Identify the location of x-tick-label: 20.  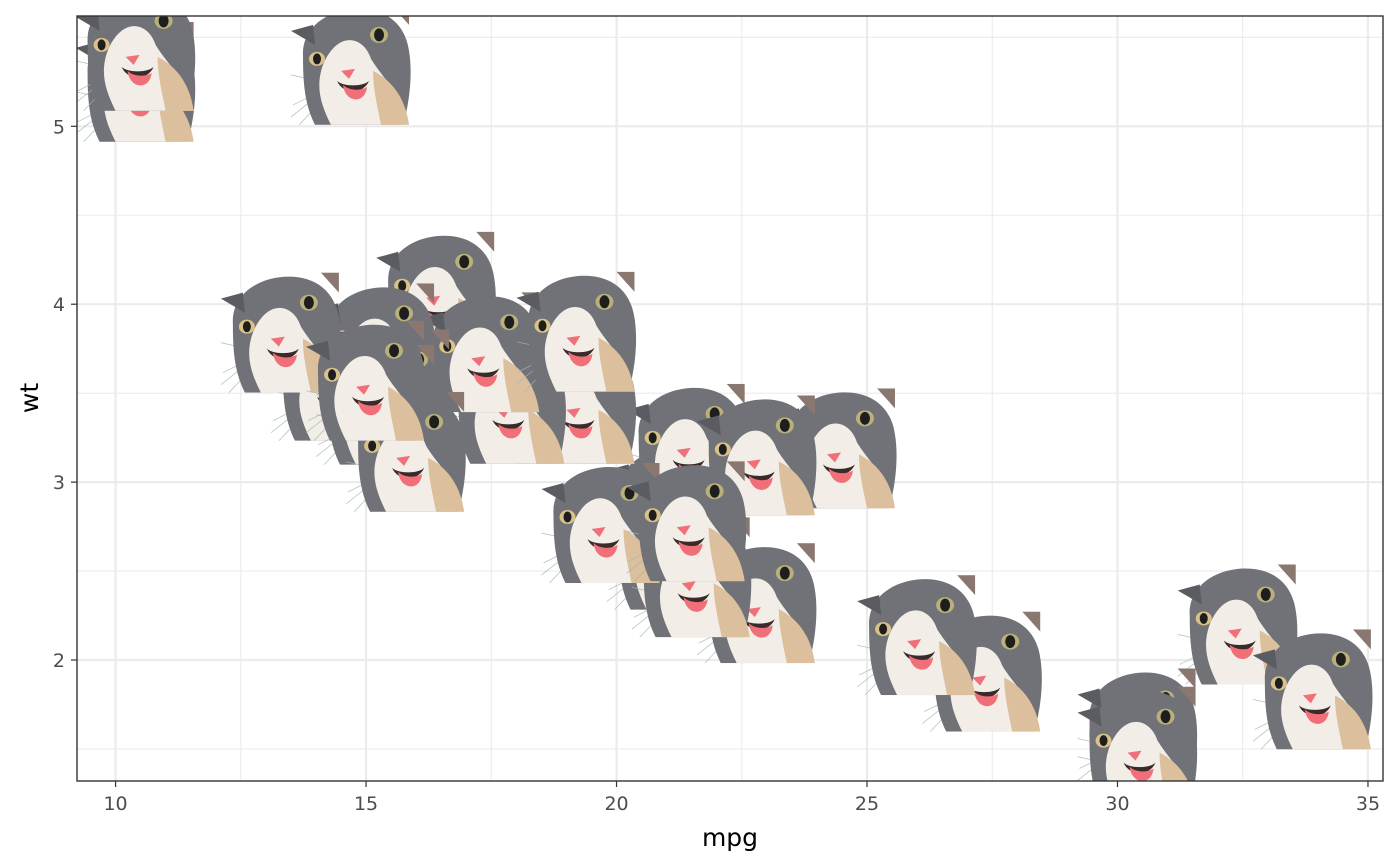
(616, 804).